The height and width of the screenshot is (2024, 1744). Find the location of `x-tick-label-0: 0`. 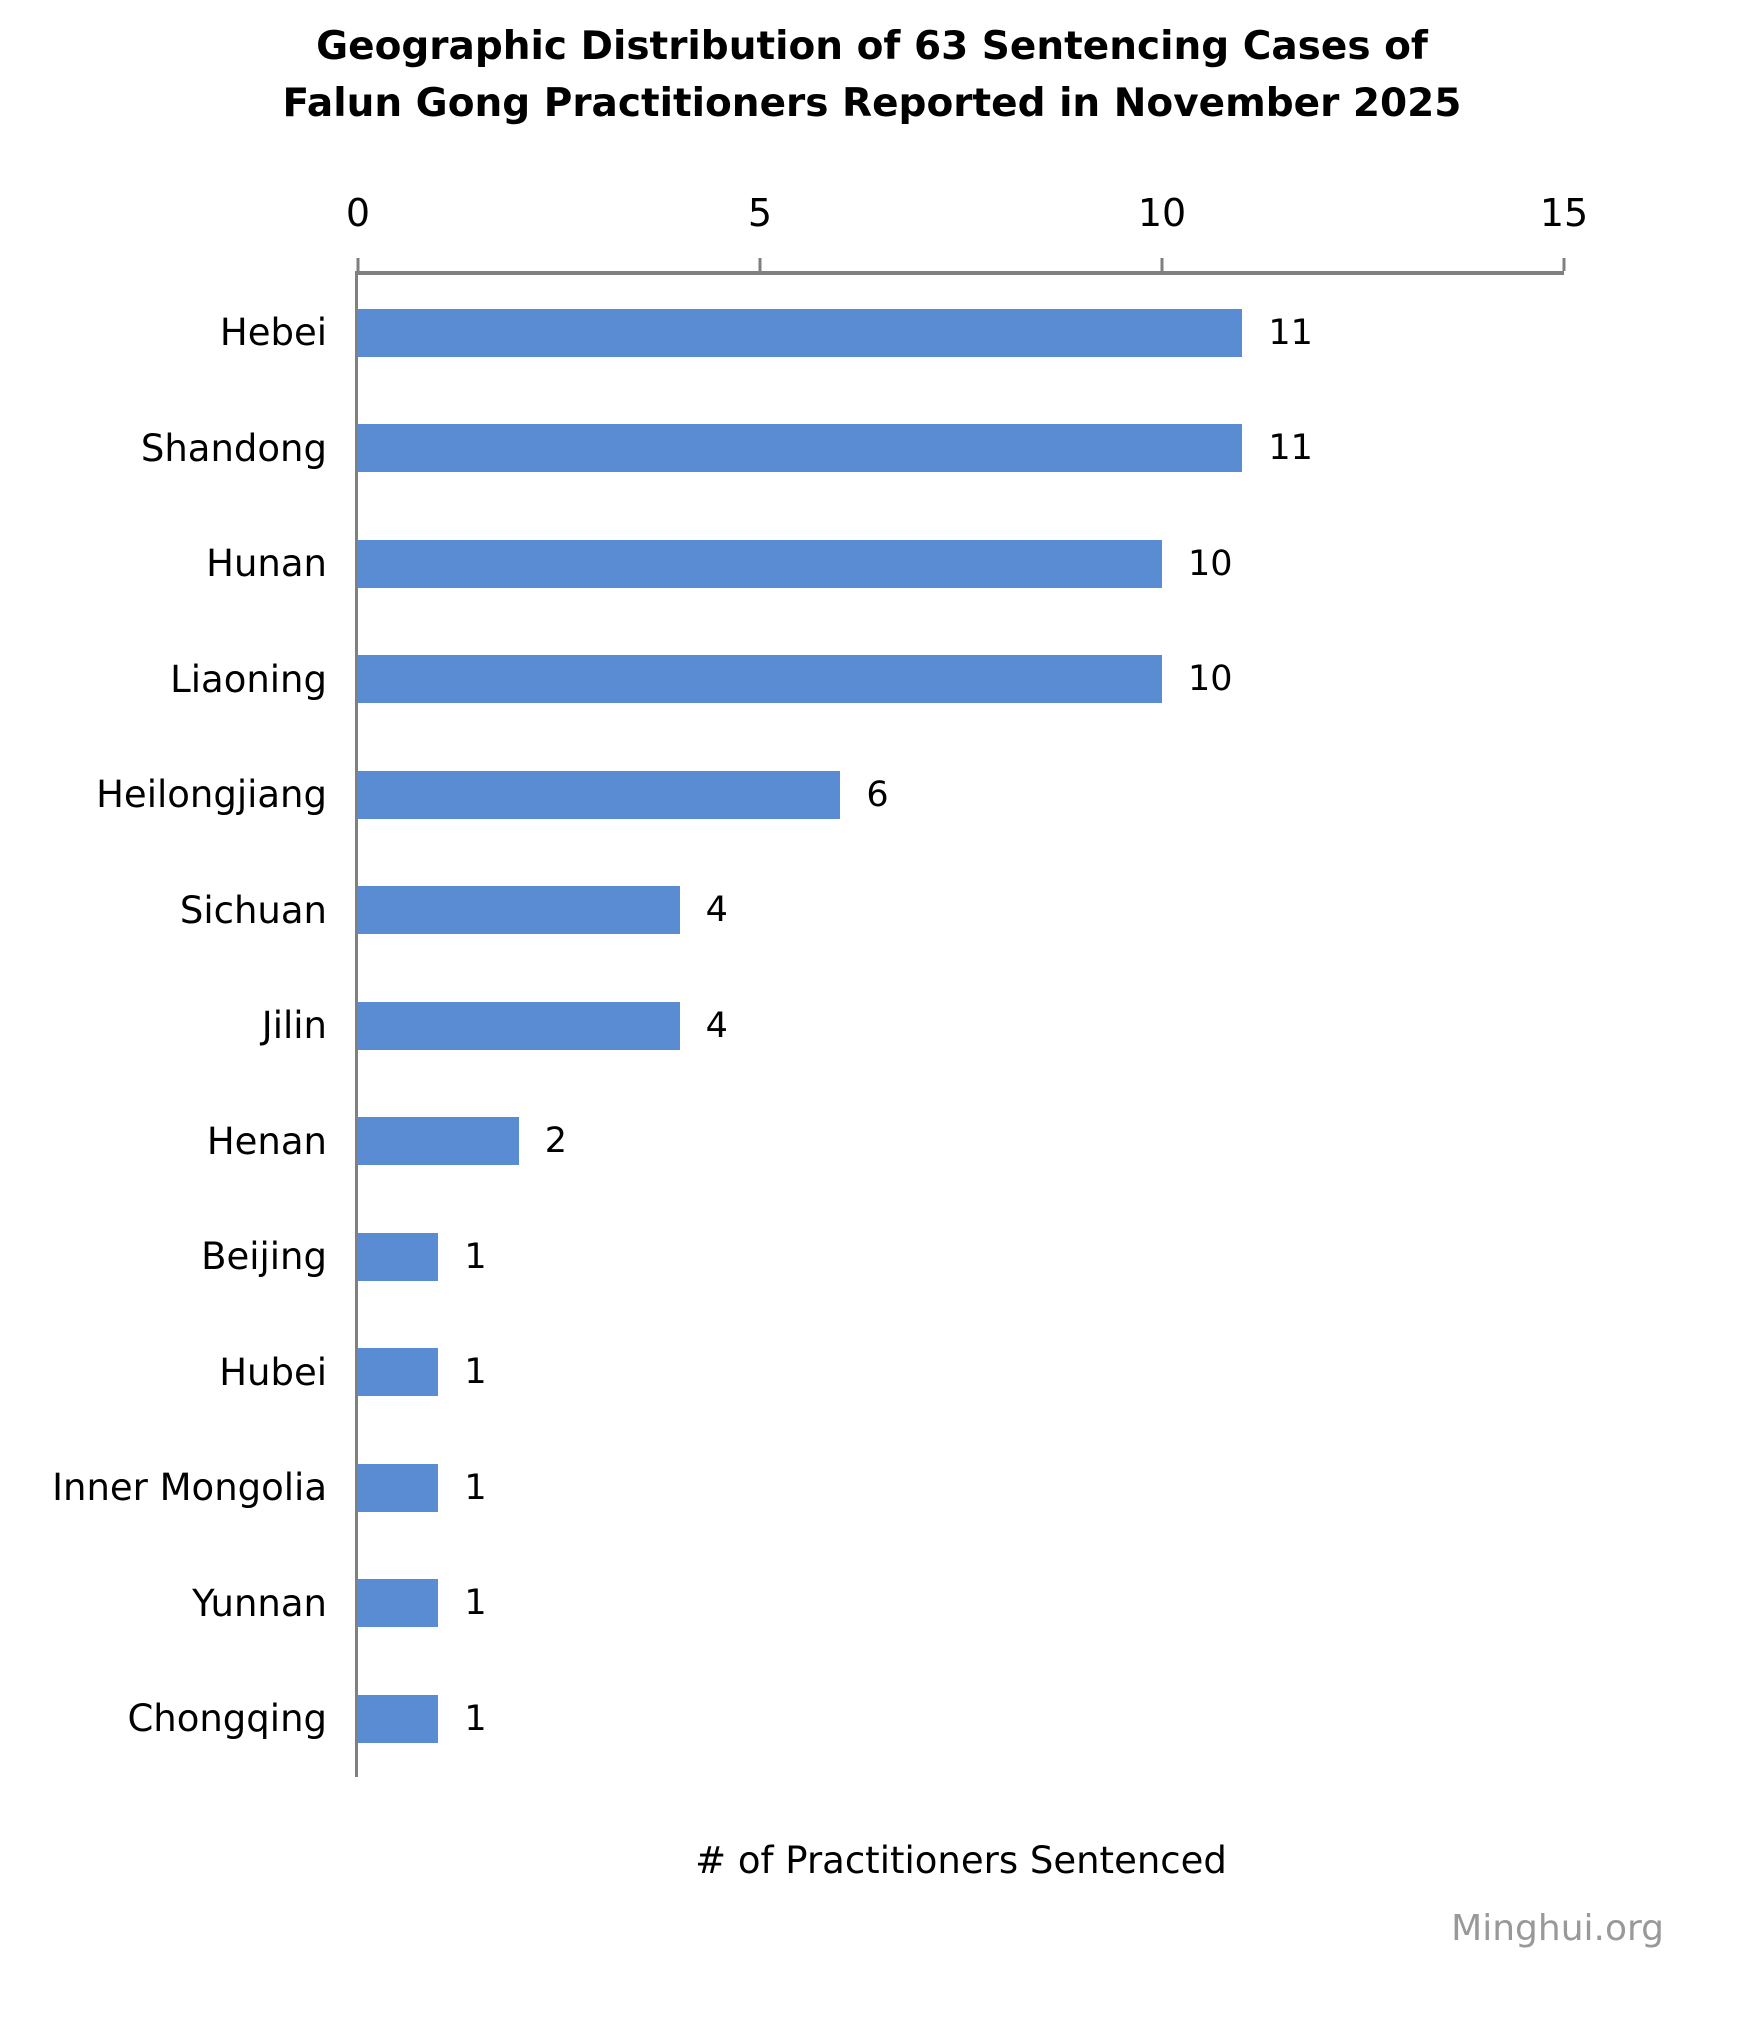

x-tick-label-0: 0 is located at coordinates (358, 213).